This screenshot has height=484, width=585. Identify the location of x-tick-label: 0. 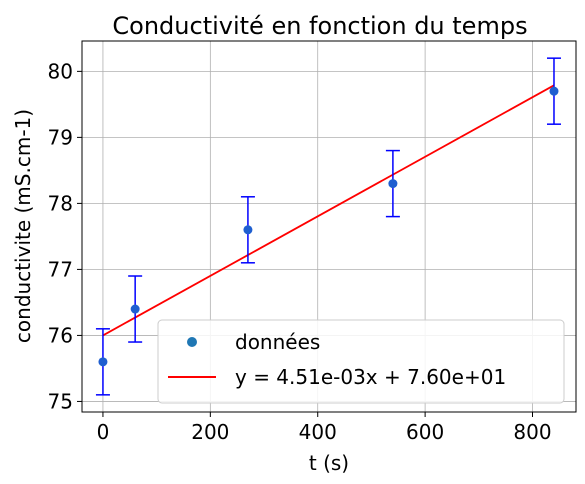
(103, 432).